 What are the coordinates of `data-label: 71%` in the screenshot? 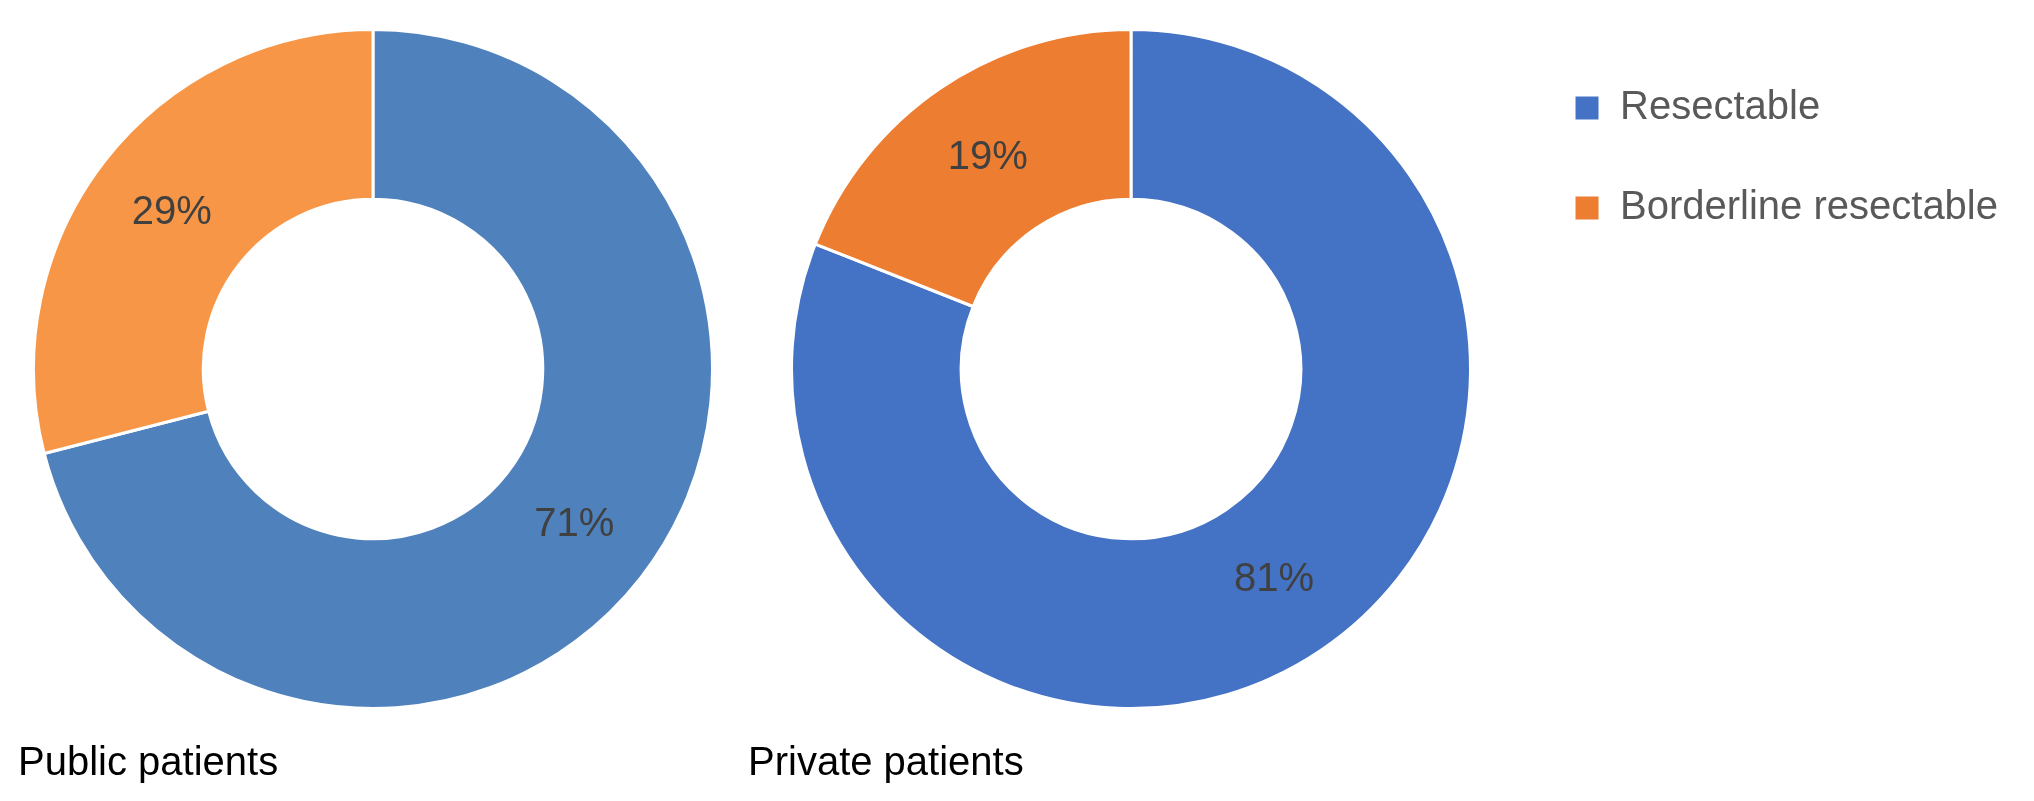 It's located at (574, 522).